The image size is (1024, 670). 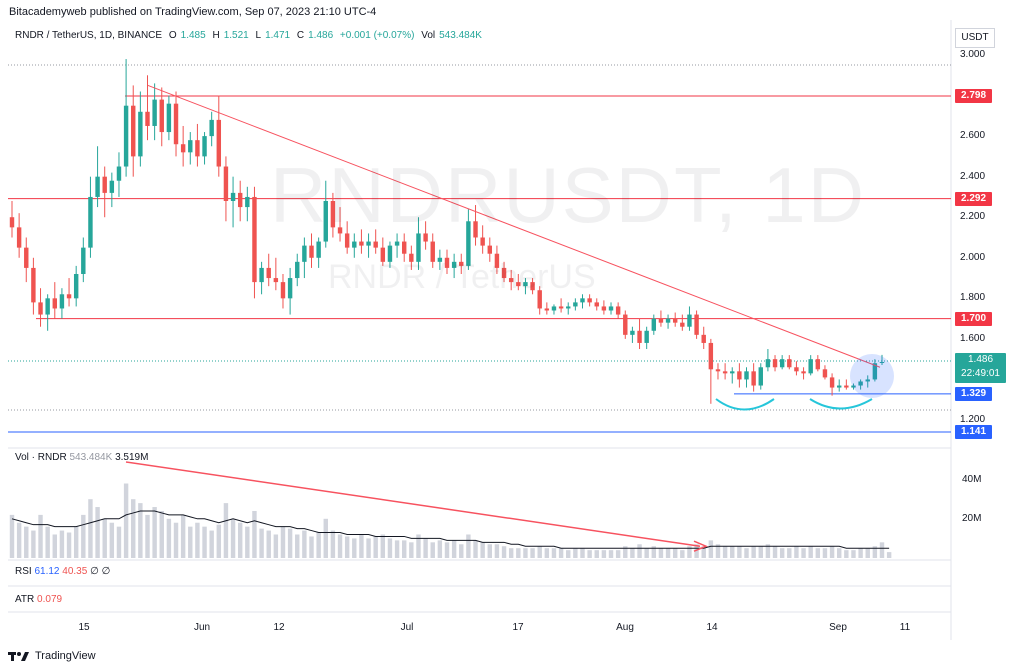 What do you see at coordinates (518, 627) in the screenshot?
I see `time-tick: 17` at bounding box center [518, 627].